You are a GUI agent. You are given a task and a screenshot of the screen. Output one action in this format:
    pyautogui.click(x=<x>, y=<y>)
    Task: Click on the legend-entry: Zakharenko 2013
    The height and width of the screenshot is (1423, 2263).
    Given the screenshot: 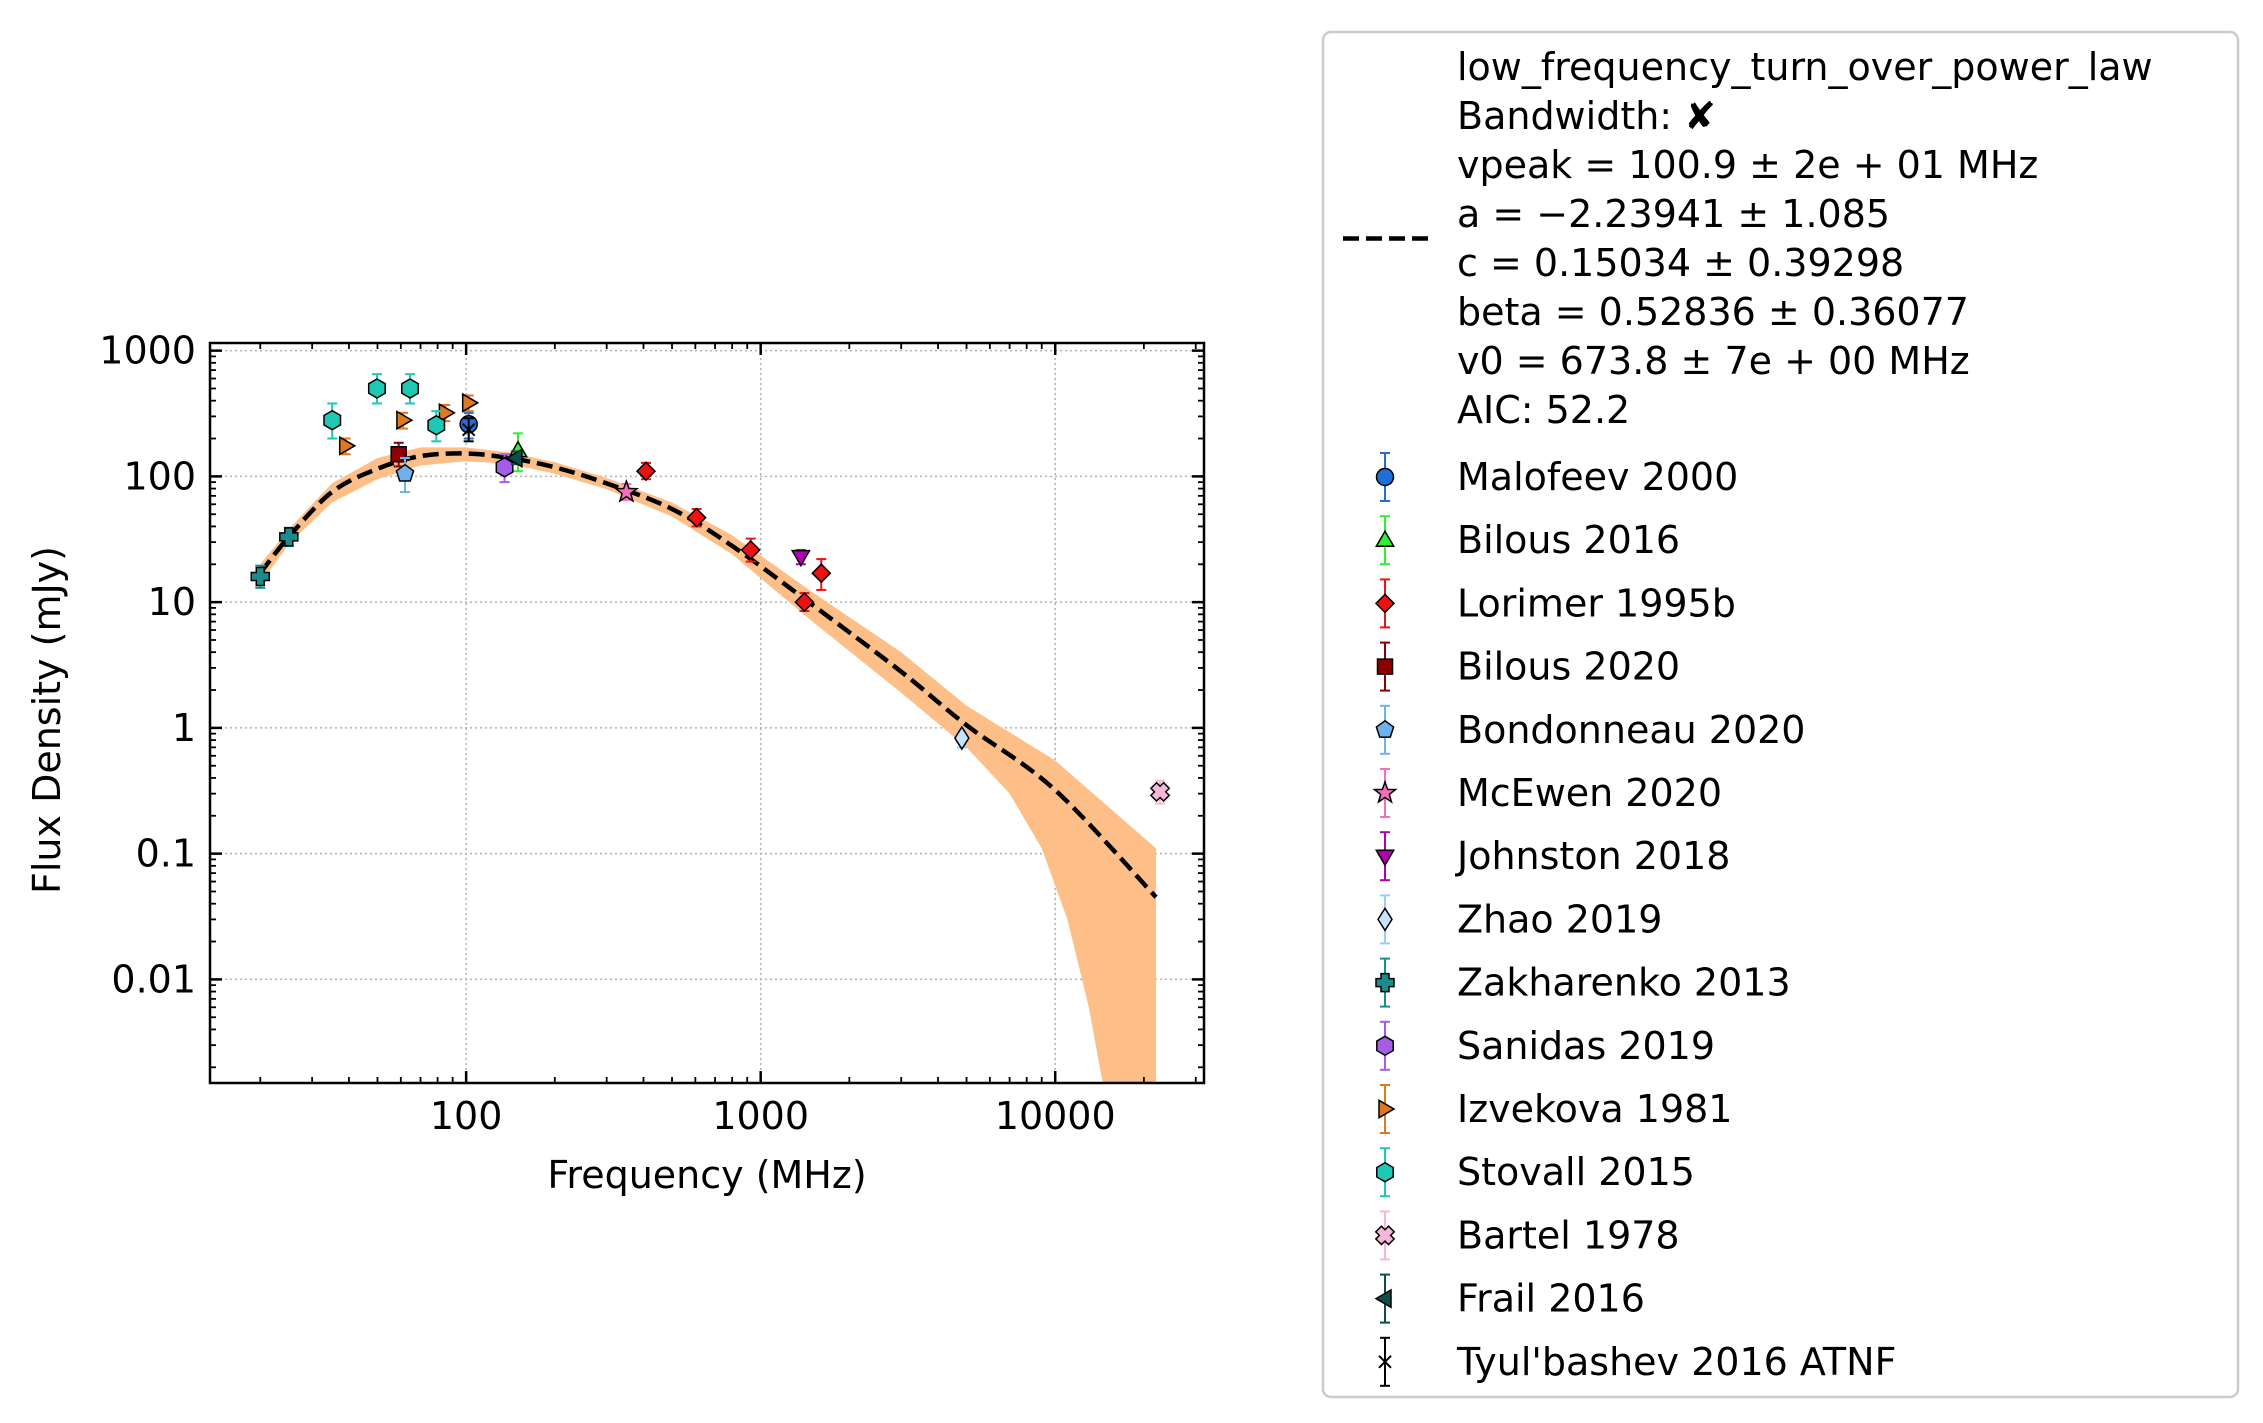 What is the action you would take?
    pyautogui.click(x=1583, y=982)
    